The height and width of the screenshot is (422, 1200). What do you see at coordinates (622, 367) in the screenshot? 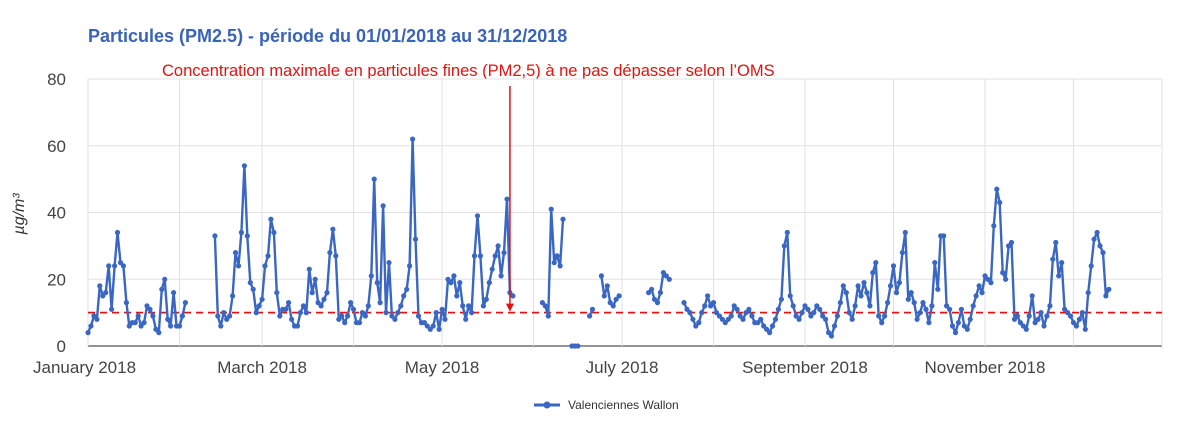
I see `x-tick-label: July 2018` at bounding box center [622, 367].